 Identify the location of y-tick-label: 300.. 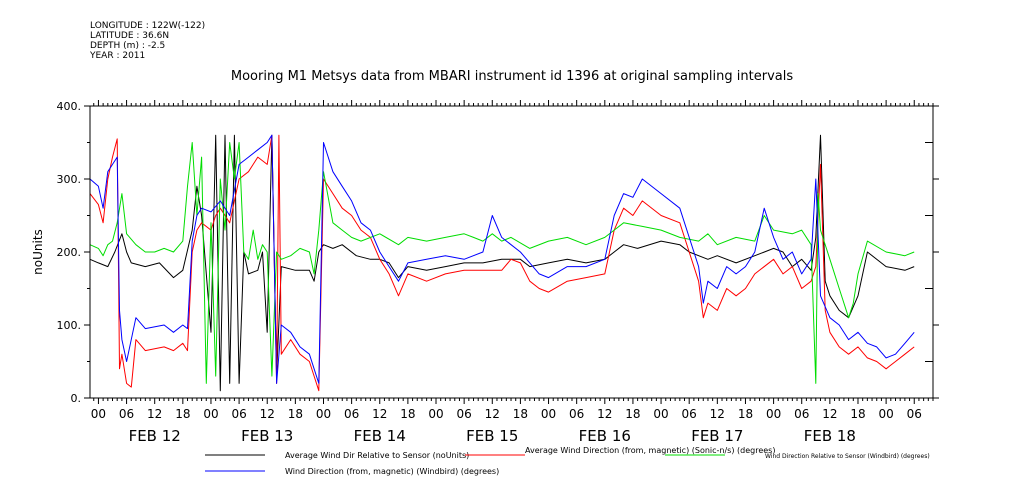
(69, 179).